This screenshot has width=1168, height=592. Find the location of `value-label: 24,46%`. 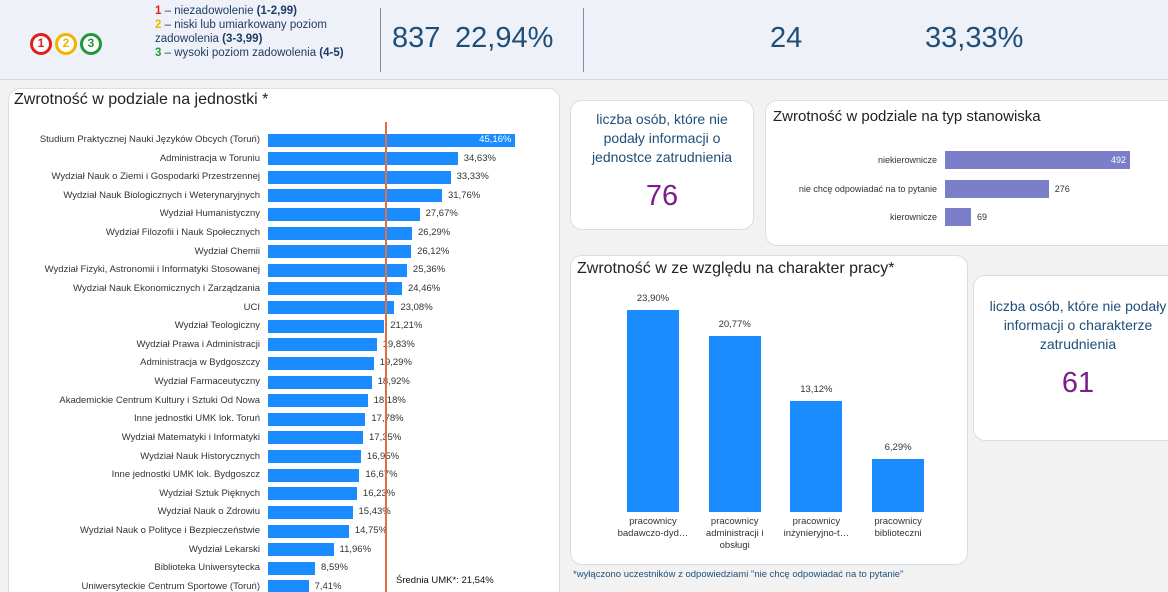

value-label: 24,46% is located at coordinates (424, 288).